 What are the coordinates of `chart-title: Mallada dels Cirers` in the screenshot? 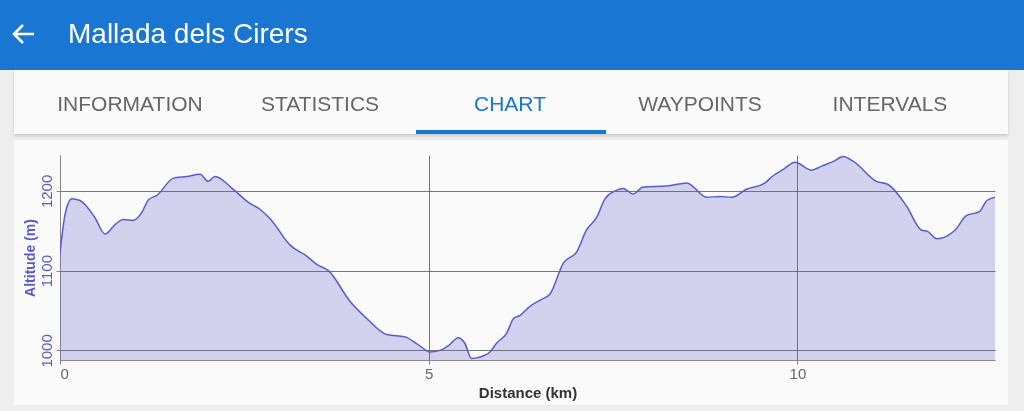 It's located at (188, 34).